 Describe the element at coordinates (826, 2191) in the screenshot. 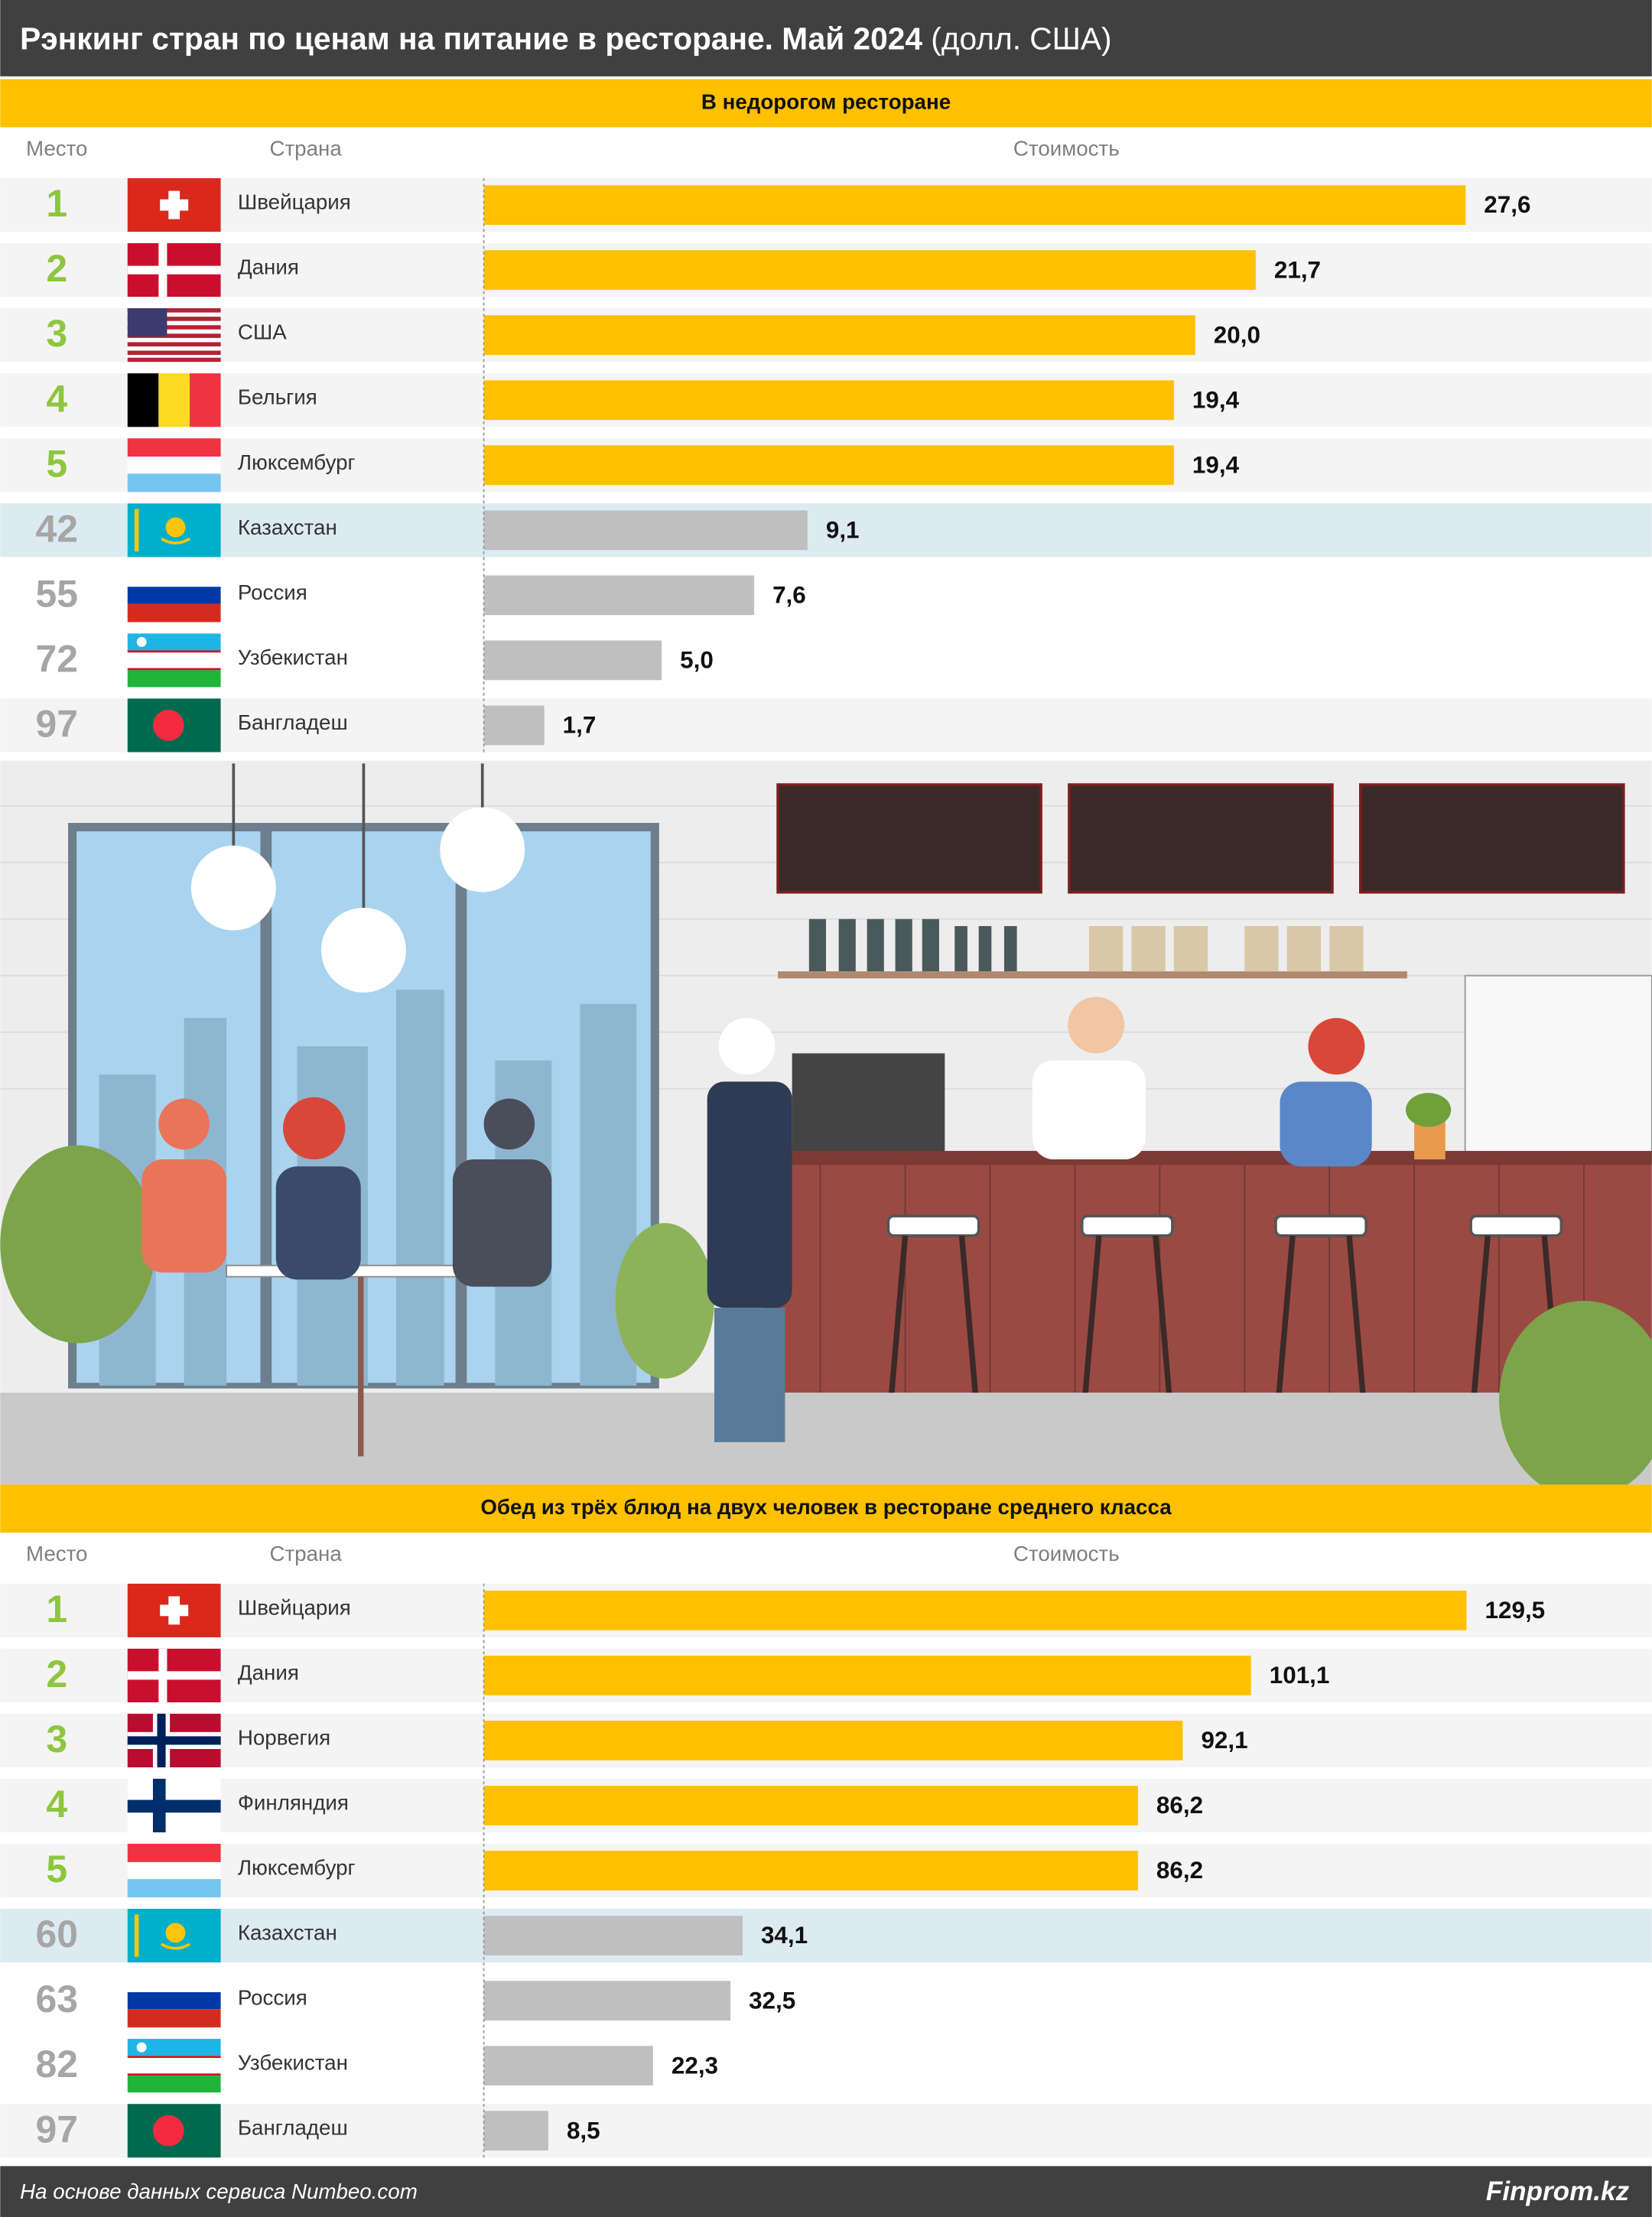

I see `footer-bar` at that location.